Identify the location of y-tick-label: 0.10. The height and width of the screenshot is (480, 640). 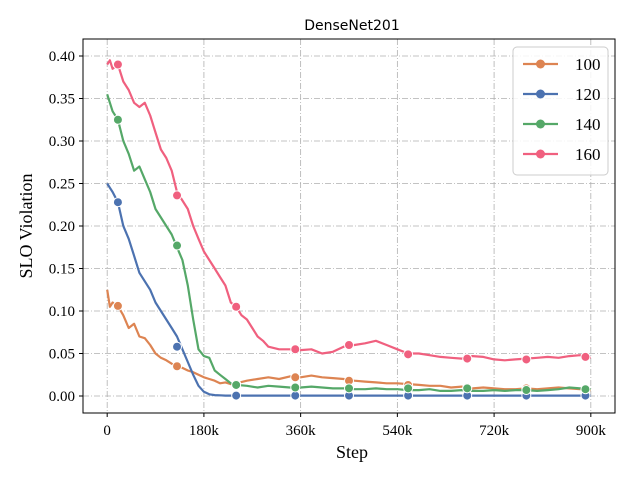
(62, 312).